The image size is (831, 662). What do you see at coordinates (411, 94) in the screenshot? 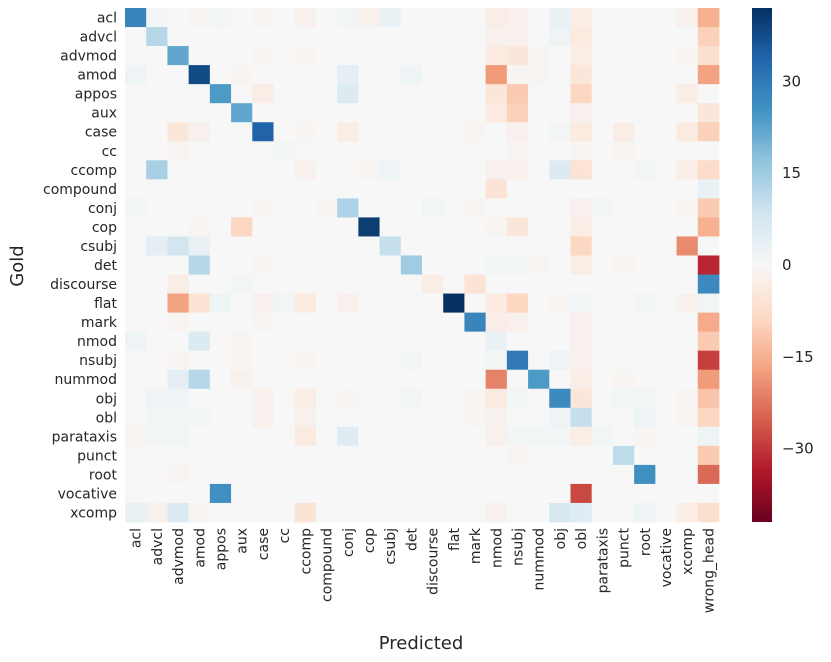
I see `heatmap-cell-appos-det` at bounding box center [411, 94].